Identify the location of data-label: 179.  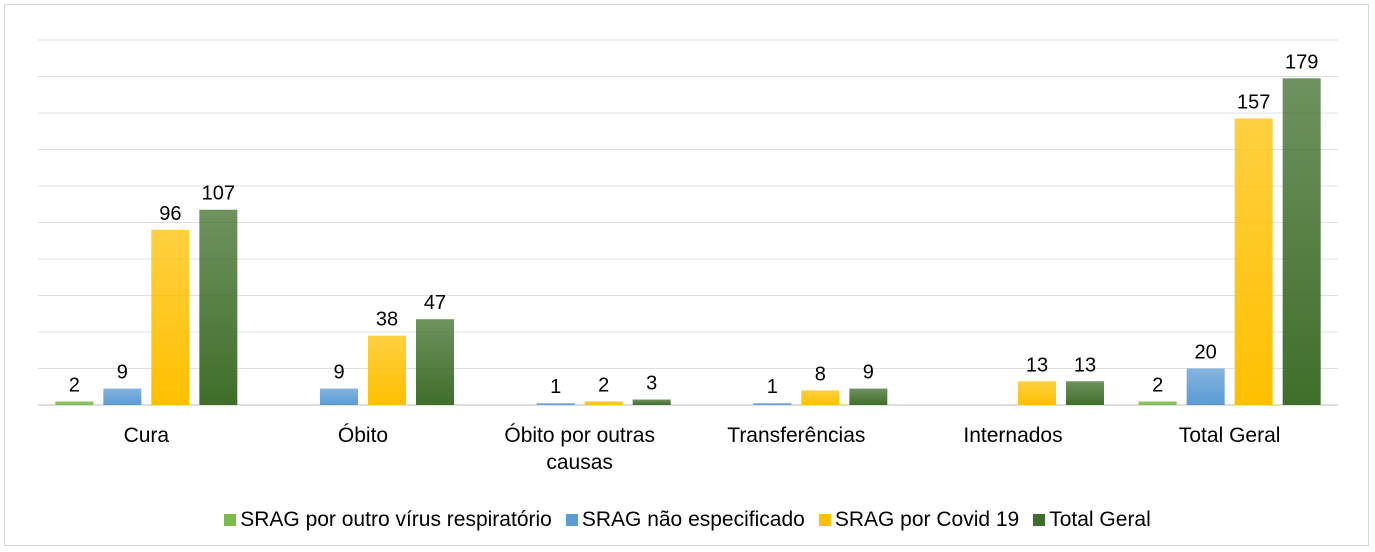
(1301, 62).